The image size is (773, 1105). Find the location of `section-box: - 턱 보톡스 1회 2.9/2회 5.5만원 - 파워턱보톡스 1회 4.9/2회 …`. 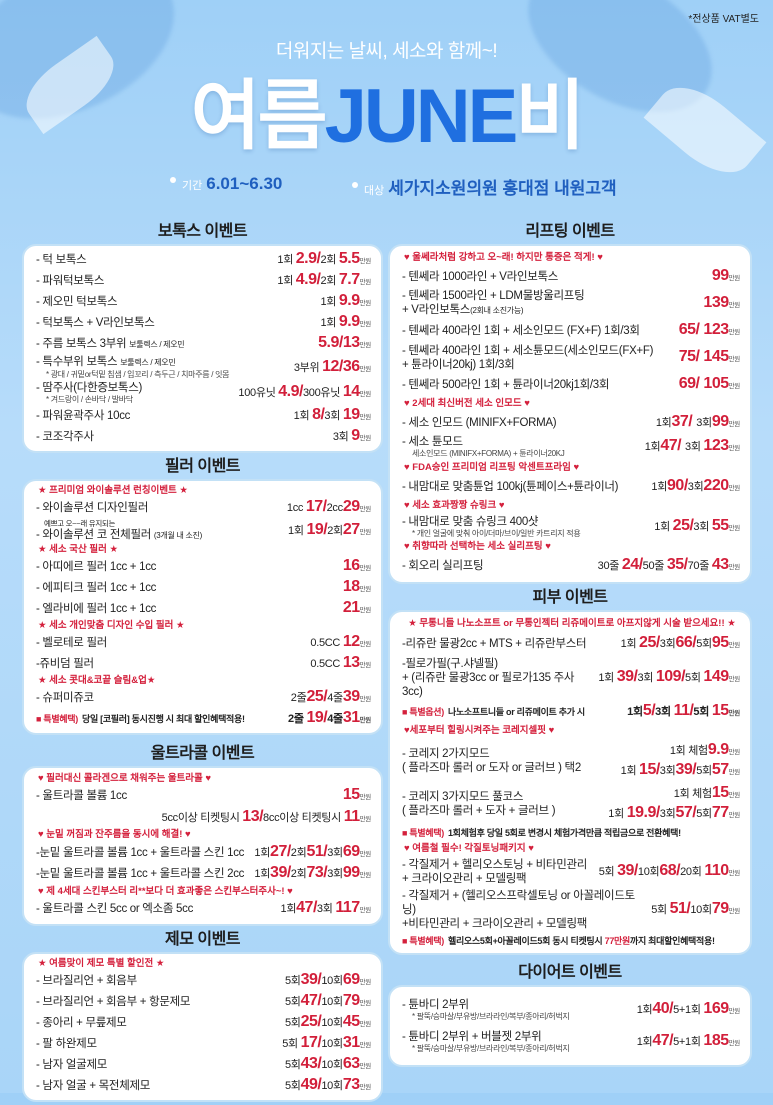

section-box: - 턱 보톡스 1회 2.9/2회 5.5만원 - 파워턱보톡스 1회 4.9/2회 … is located at coordinates (202, 348).